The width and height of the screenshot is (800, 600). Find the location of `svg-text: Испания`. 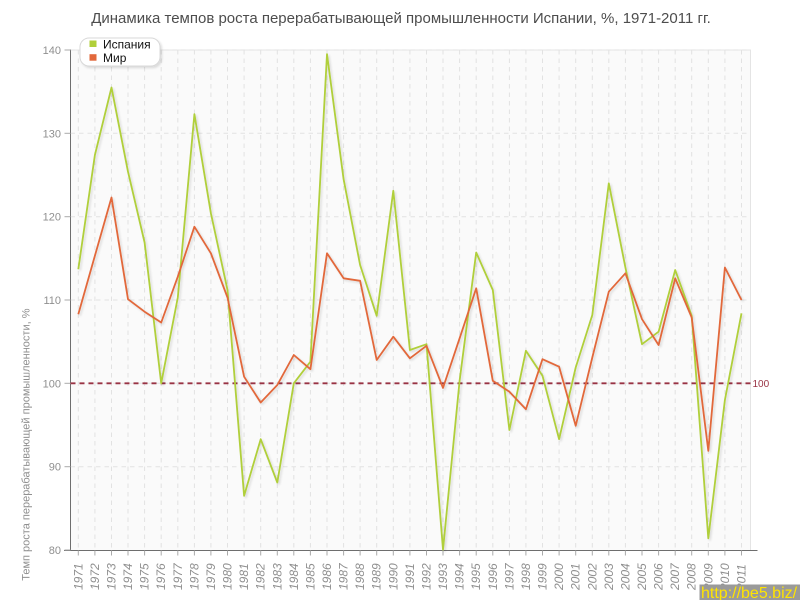

svg-text: Испания is located at coordinates (127, 44).